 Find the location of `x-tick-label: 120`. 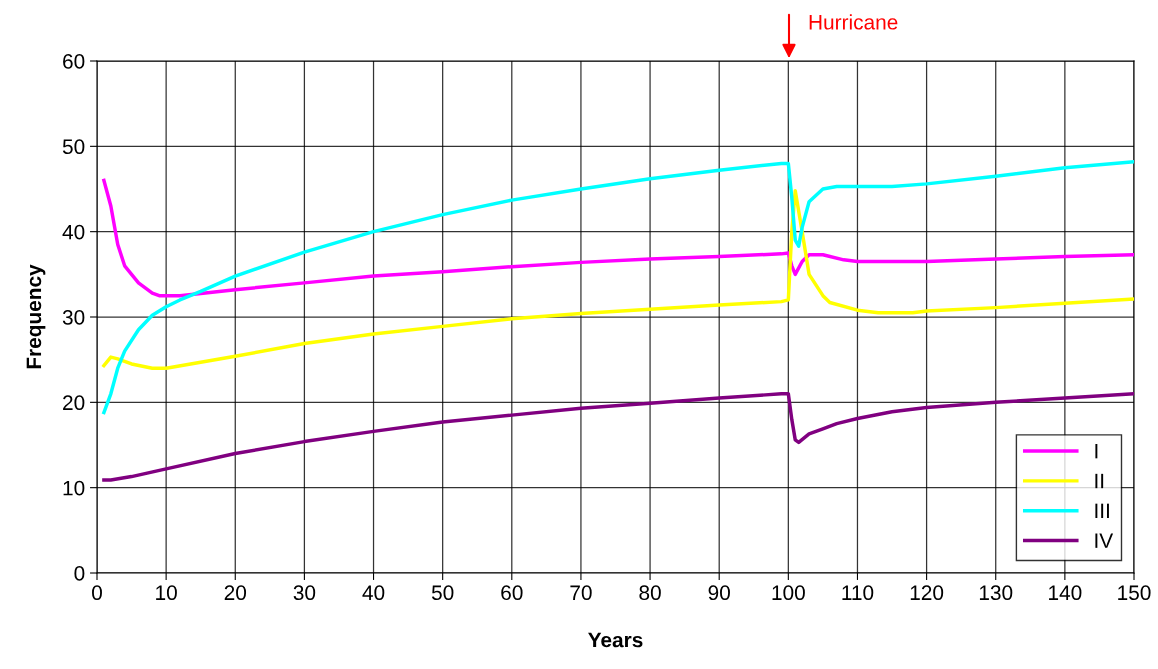

x-tick-label: 120 is located at coordinates (927, 593).